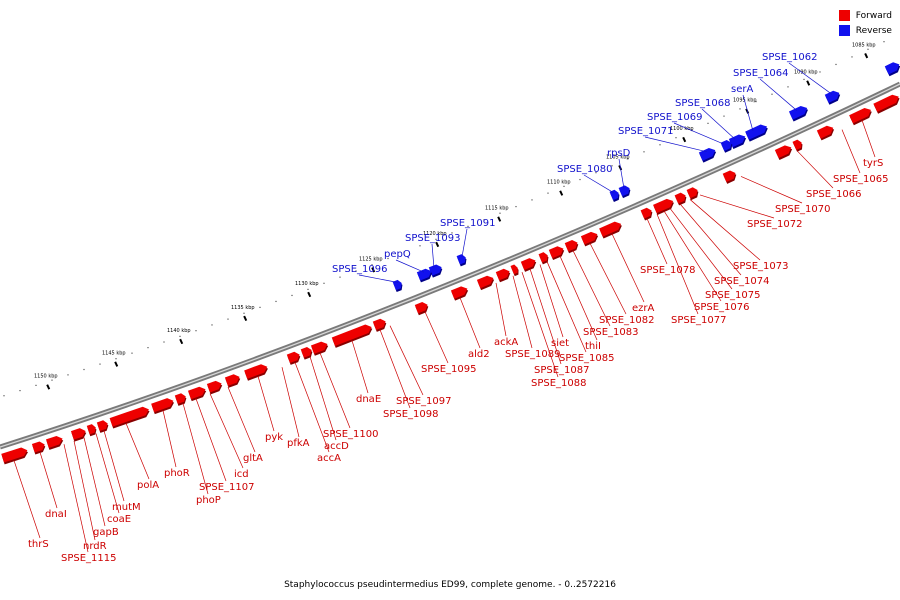  What do you see at coordinates (497, 209) in the screenshot?
I see `tick-label: 1115 kbp` at bounding box center [497, 209].